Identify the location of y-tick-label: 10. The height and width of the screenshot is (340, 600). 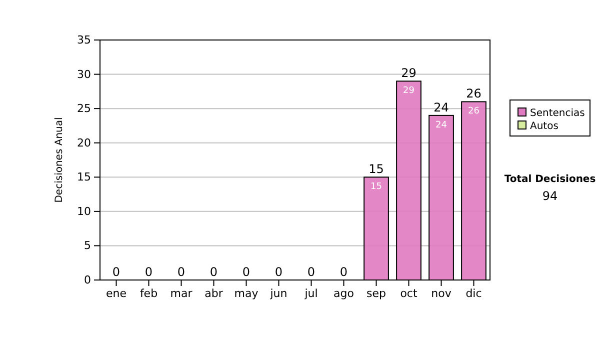
(84, 211).